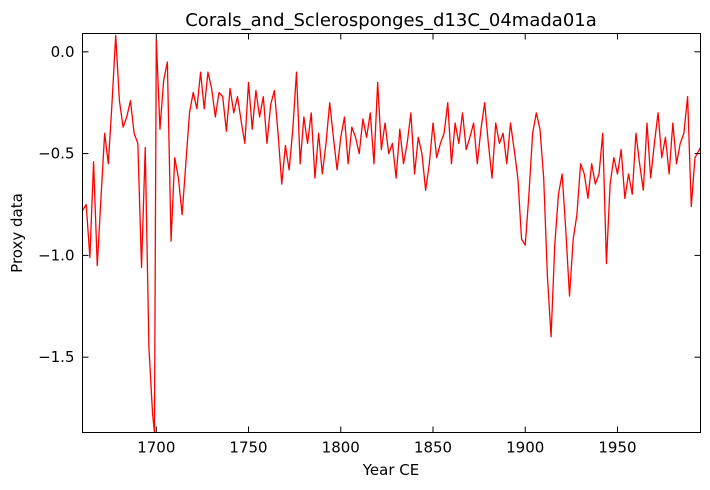 This screenshot has height=490, width=710. I want to click on x-tick-label: 1950, so click(617, 448).